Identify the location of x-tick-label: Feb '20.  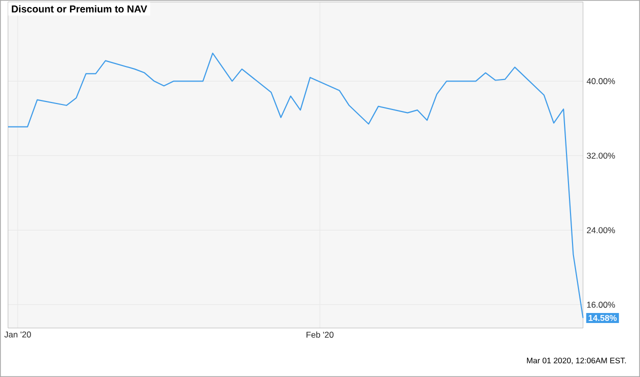
(320, 335).